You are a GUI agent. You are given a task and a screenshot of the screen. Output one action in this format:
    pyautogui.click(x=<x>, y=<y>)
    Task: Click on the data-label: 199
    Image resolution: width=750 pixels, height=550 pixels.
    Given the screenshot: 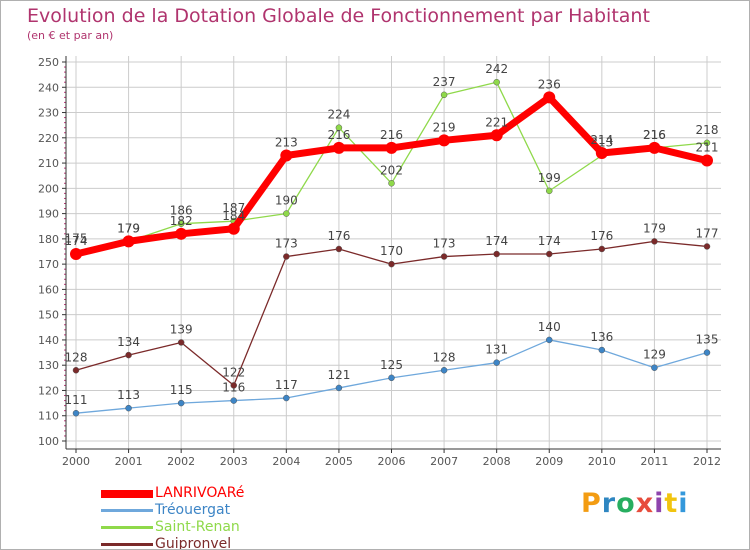 What is the action you would take?
    pyautogui.click(x=549, y=178)
    